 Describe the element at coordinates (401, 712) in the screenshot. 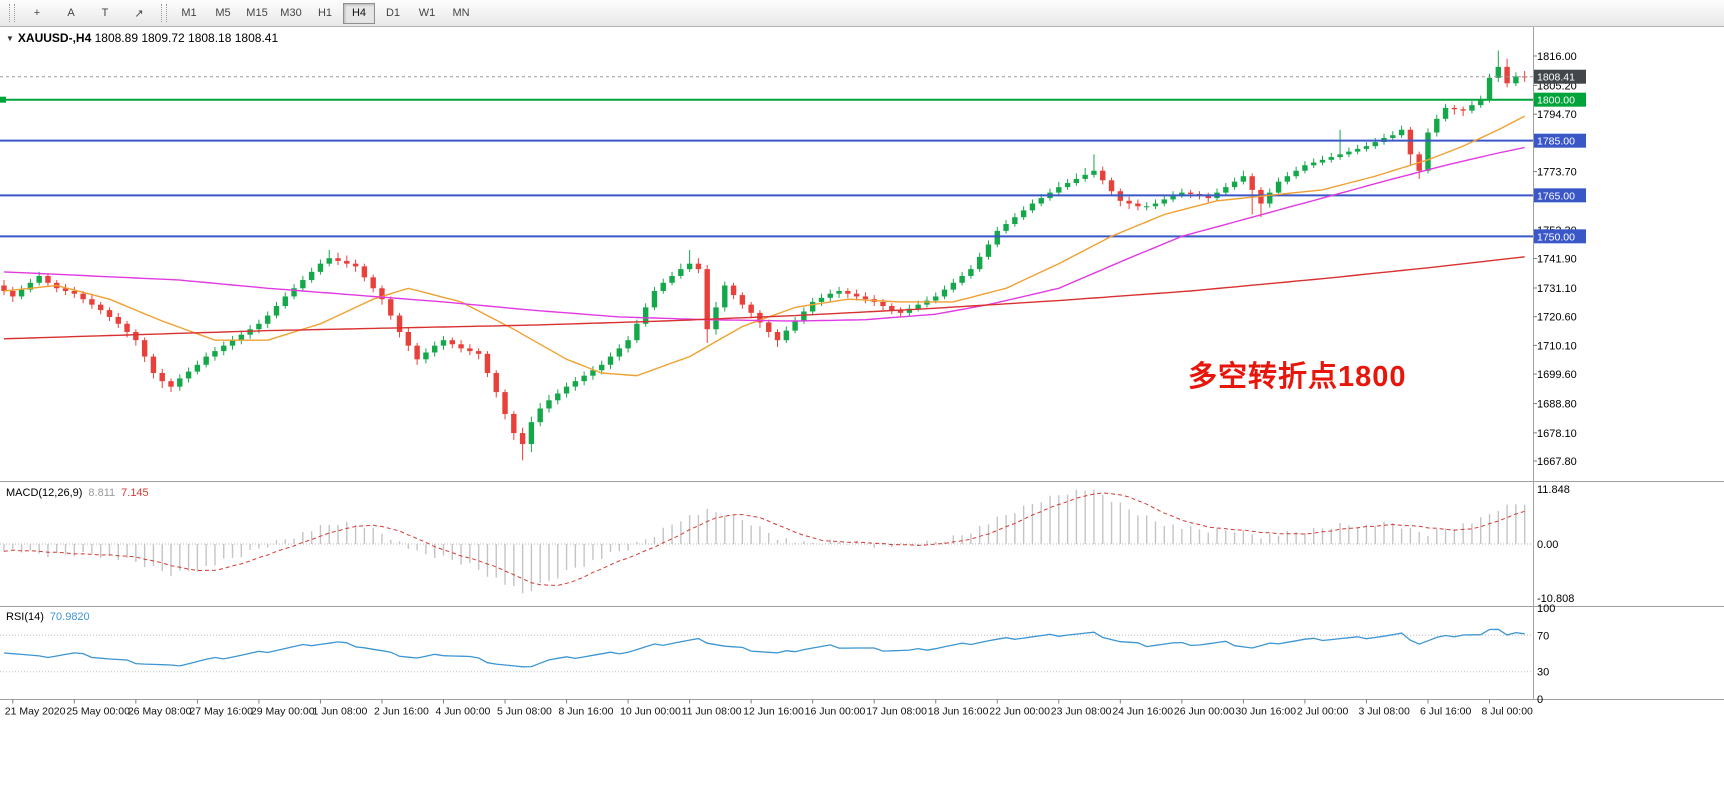

I see `time-label: 2 Jun 16:00` at that location.